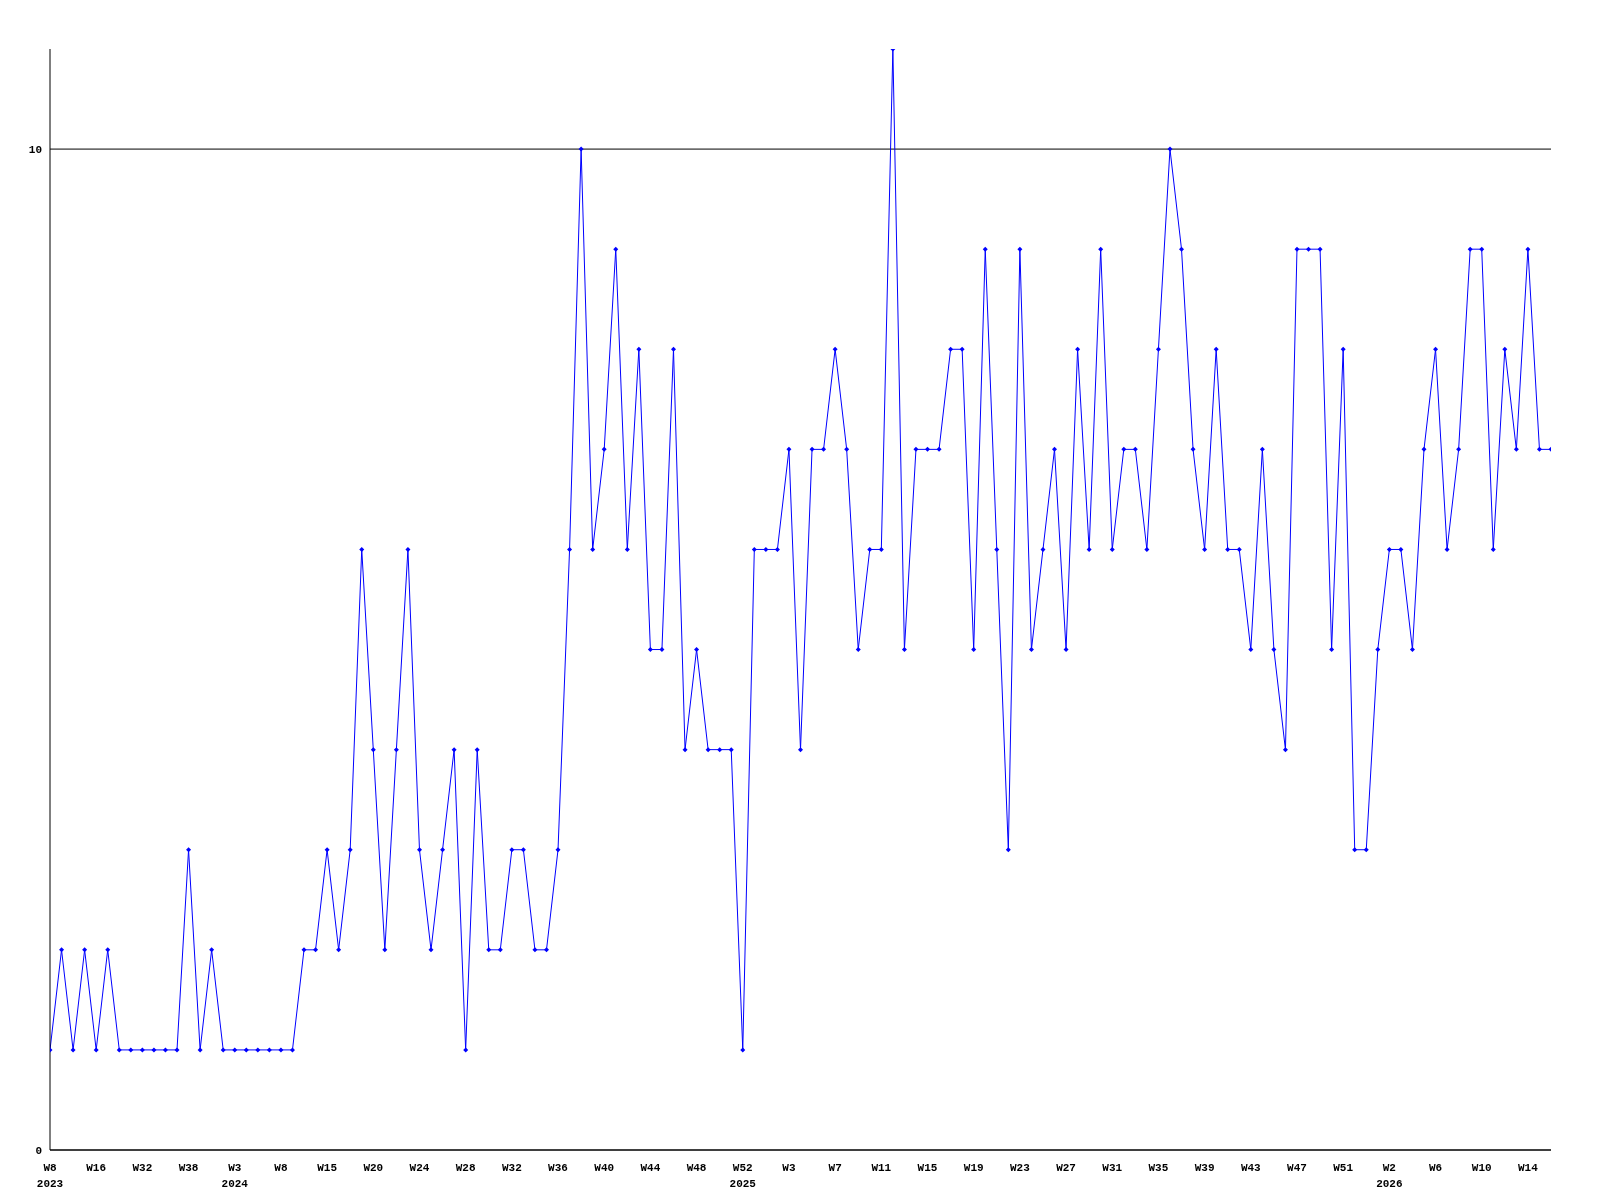 This screenshot has height=1200, width=1600. Describe the element at coordinates (789, 1168) in the screenshot. I see `x-tick-label: W3` at that location.